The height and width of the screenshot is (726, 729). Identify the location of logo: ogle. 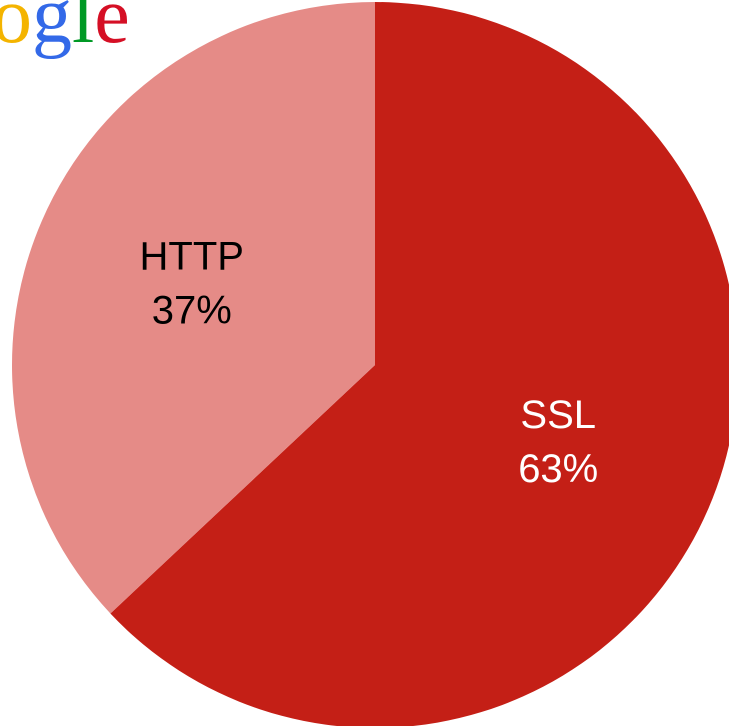
(65, 30).